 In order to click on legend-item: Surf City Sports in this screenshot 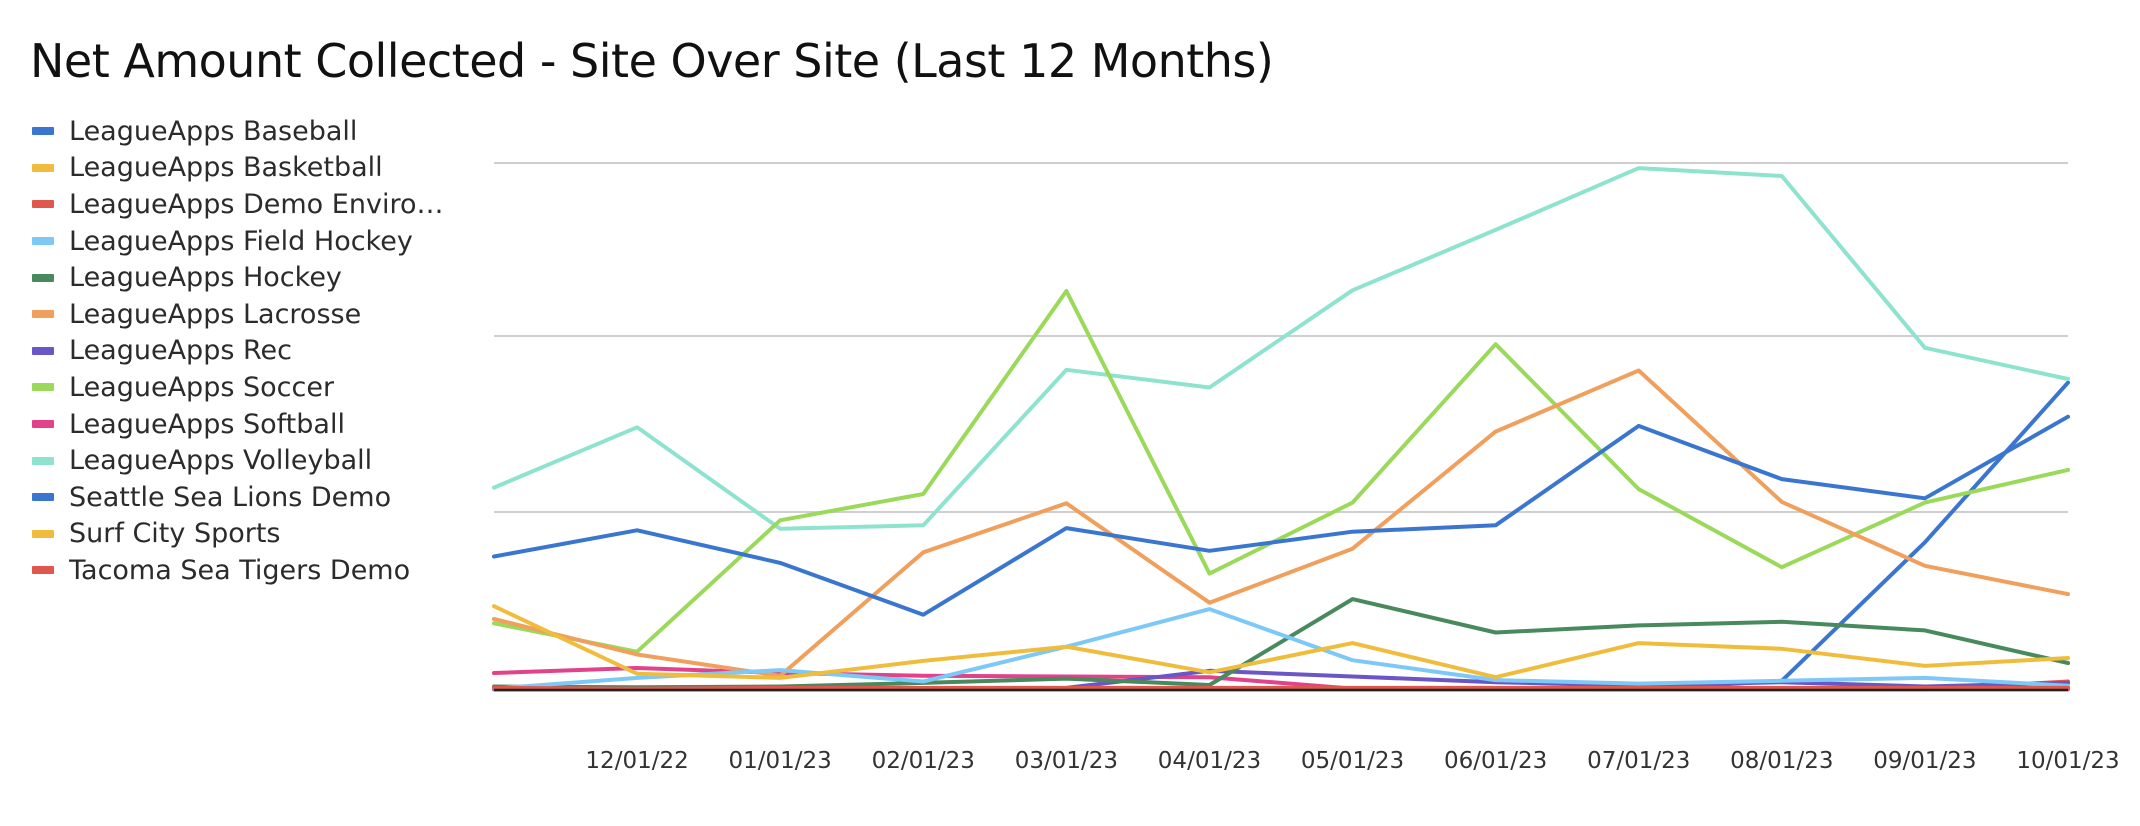, I will do `click(245, 534)`.